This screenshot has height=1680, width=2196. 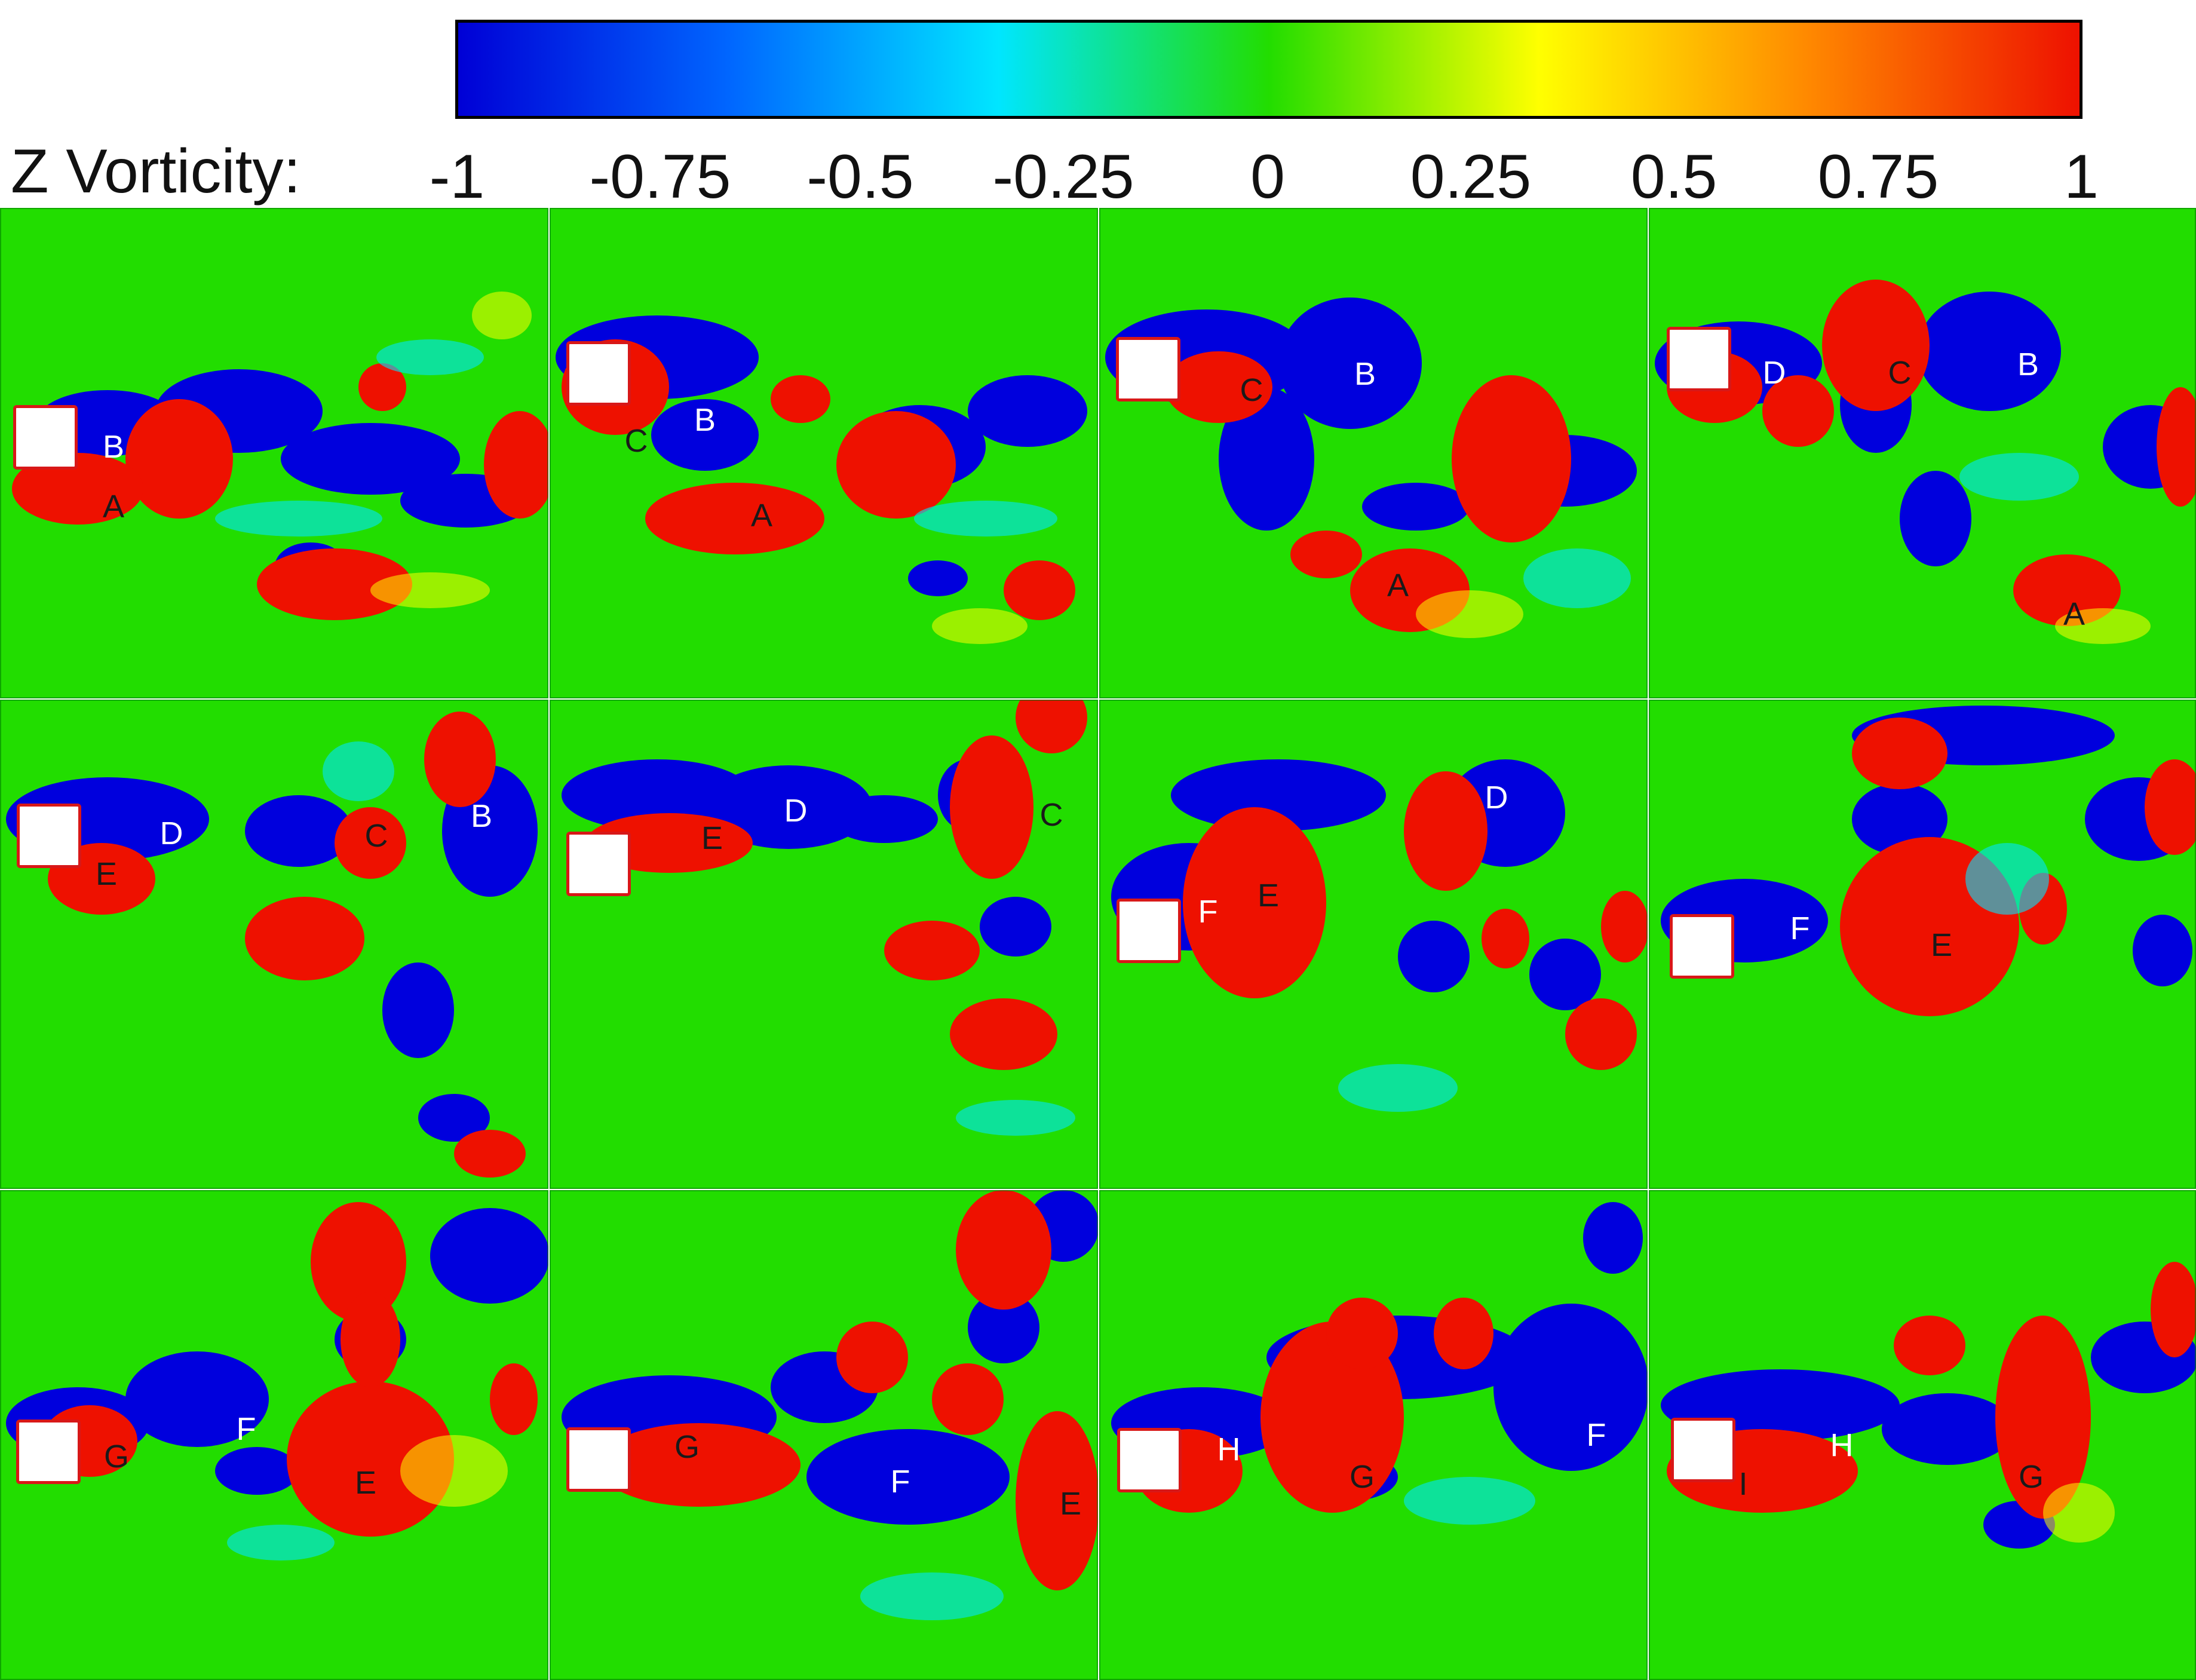 I want to click on snapshot-panel-2: C B A, so click(x=824, y=453).